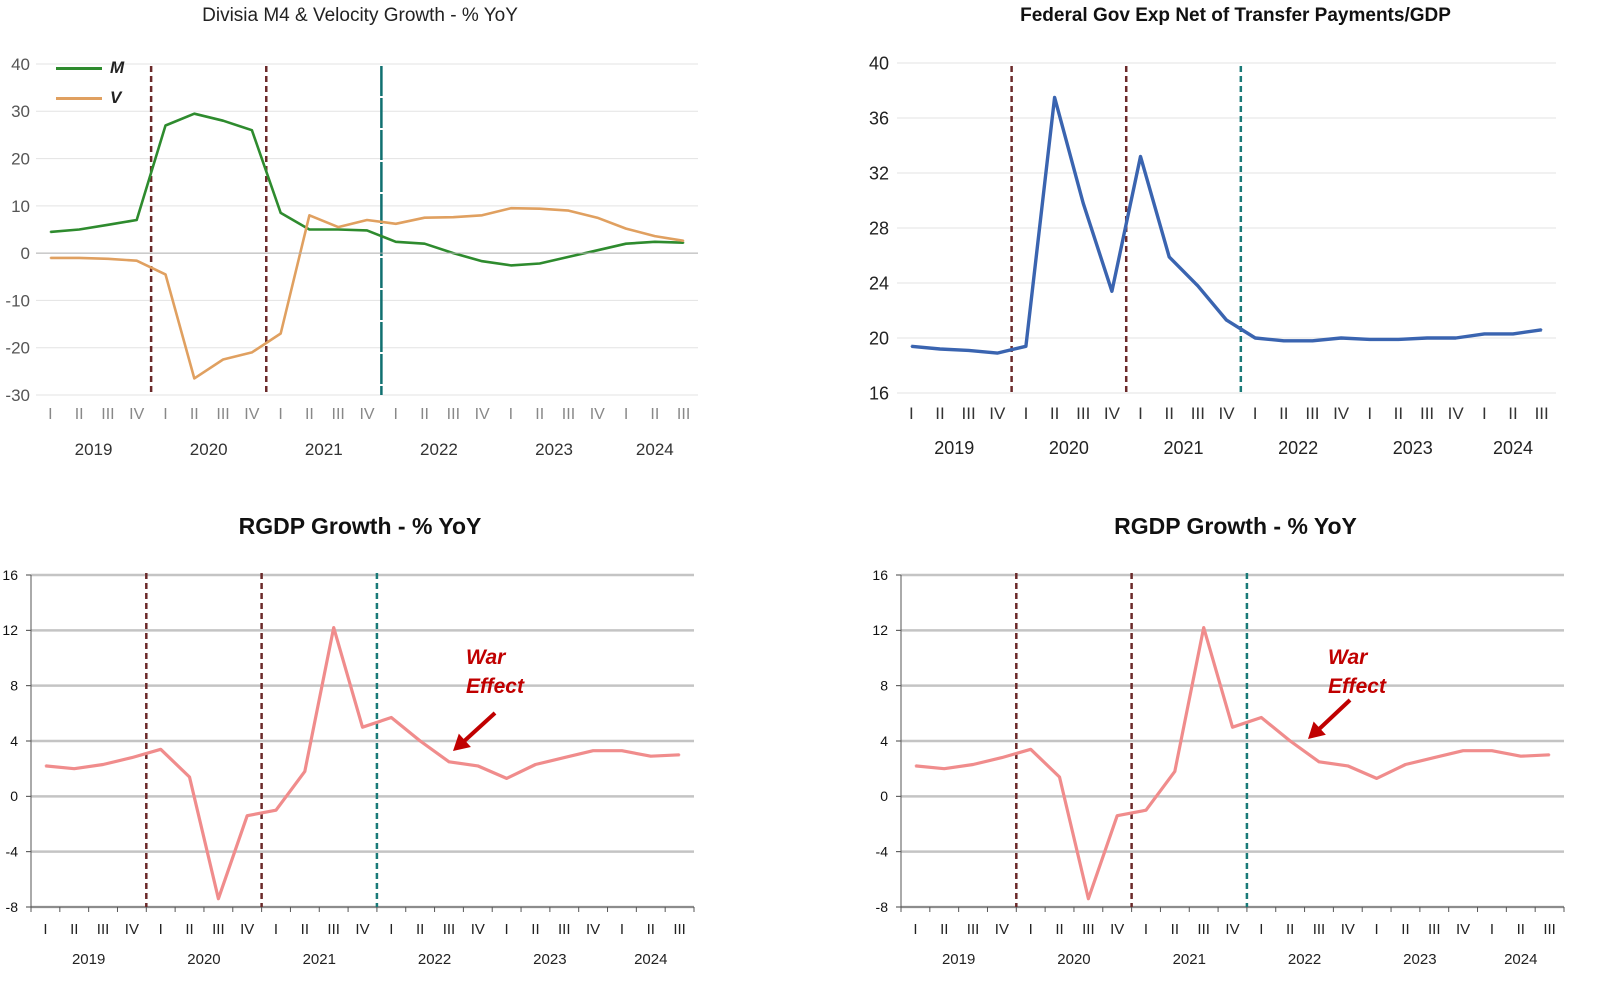 This screenshot has height=987, width=1601. Describe the element at coordinates (90, 68) in the screenshot. I see `legend-item-m: M` at that location.